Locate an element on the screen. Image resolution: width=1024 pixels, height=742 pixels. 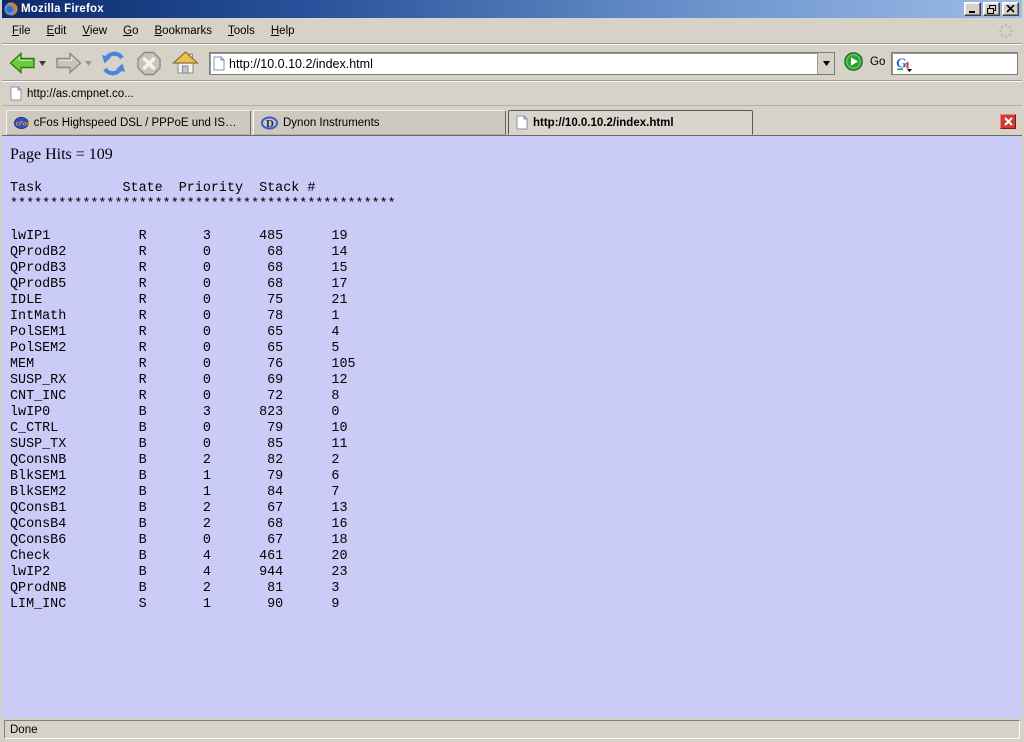
window-controls is located at coordinates (992, 9).